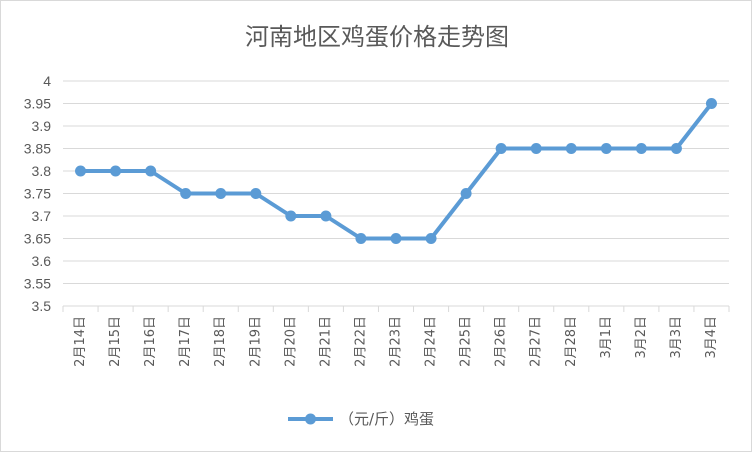 This screenshot has height=453, width=752. Describe the element at coordinates (42, 306) in the screenshot. I see `y-tick-label: 3.5` at that location.